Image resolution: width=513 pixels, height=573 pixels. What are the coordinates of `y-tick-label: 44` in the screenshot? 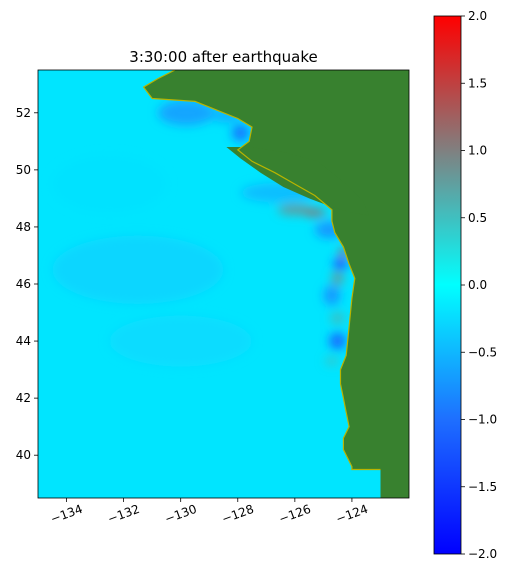 It's located at (23, 341).